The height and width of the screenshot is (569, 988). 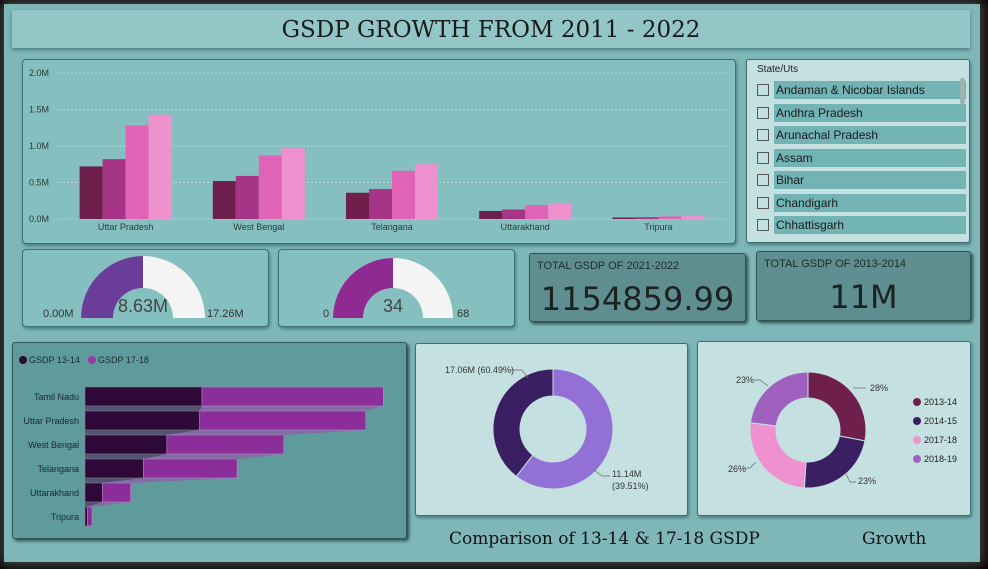 I want to click on y-tick-label: 1.0M, so click(x=39, y=146).